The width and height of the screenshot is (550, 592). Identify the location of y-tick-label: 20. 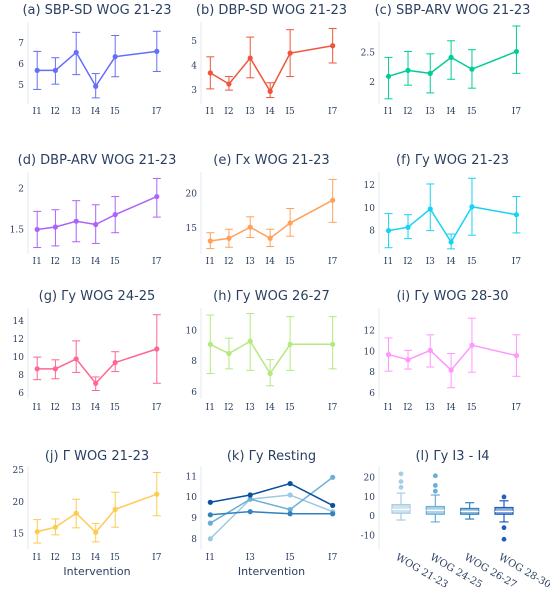
(370, 479).